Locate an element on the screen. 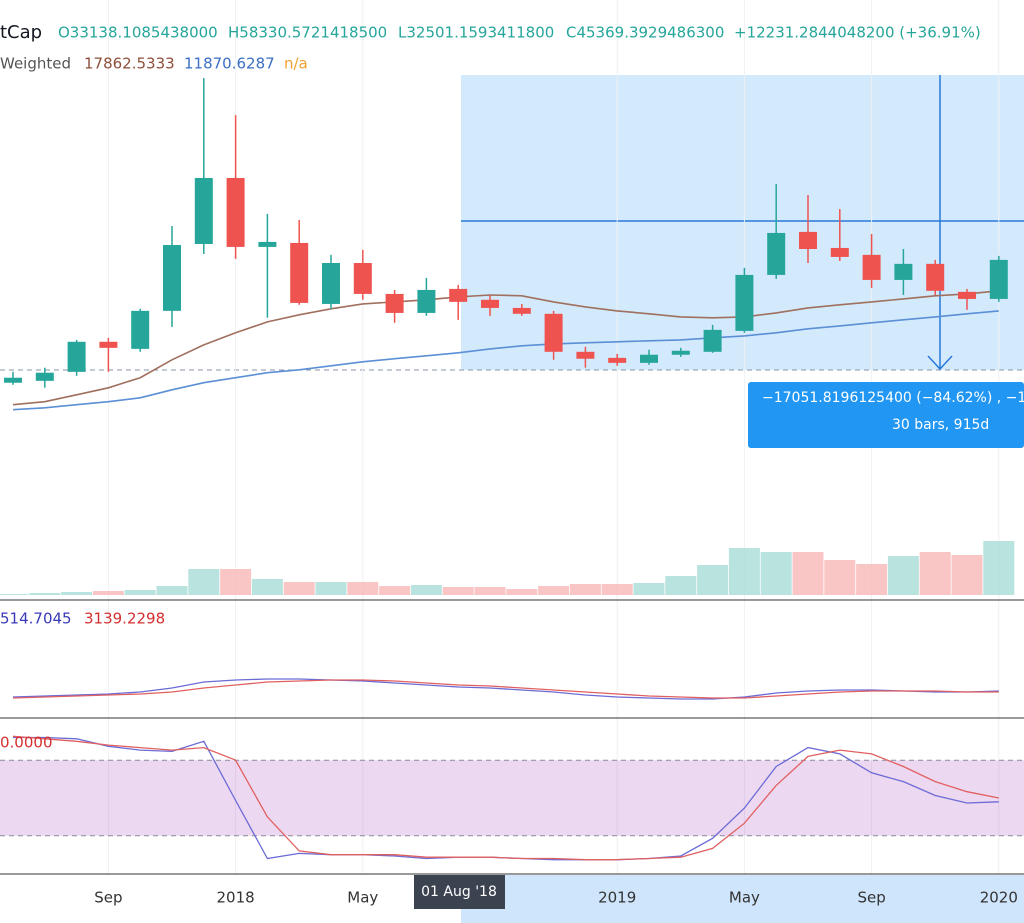 Image resolution: width=1024 pixels, height=923 pixels. x-tick-label: 2018 is located at coordinates (236, 898).